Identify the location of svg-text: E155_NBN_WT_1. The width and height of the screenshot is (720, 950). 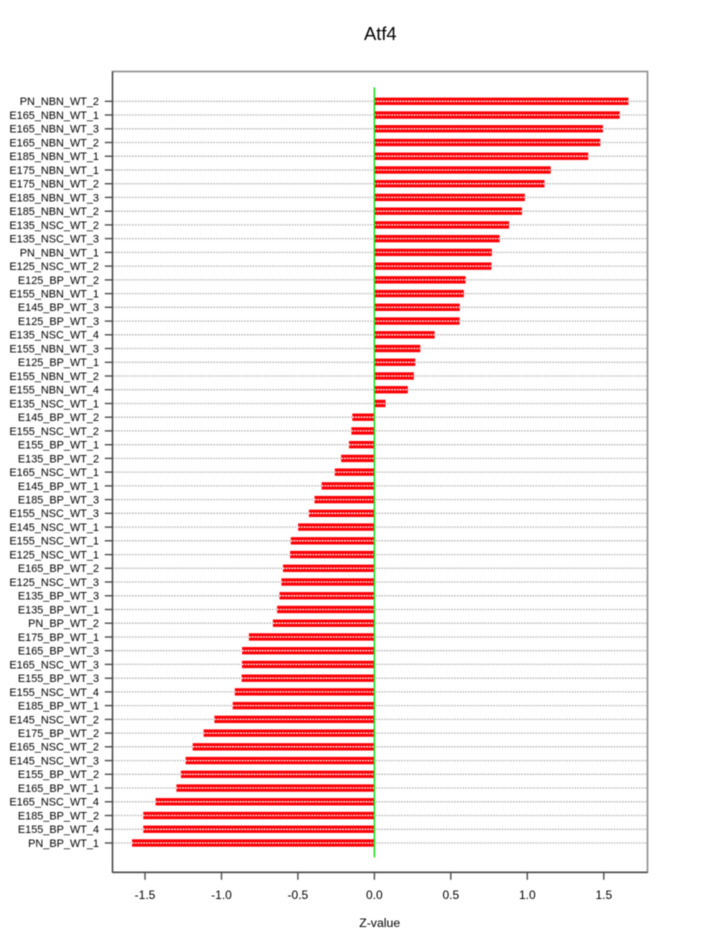
(54, 295).